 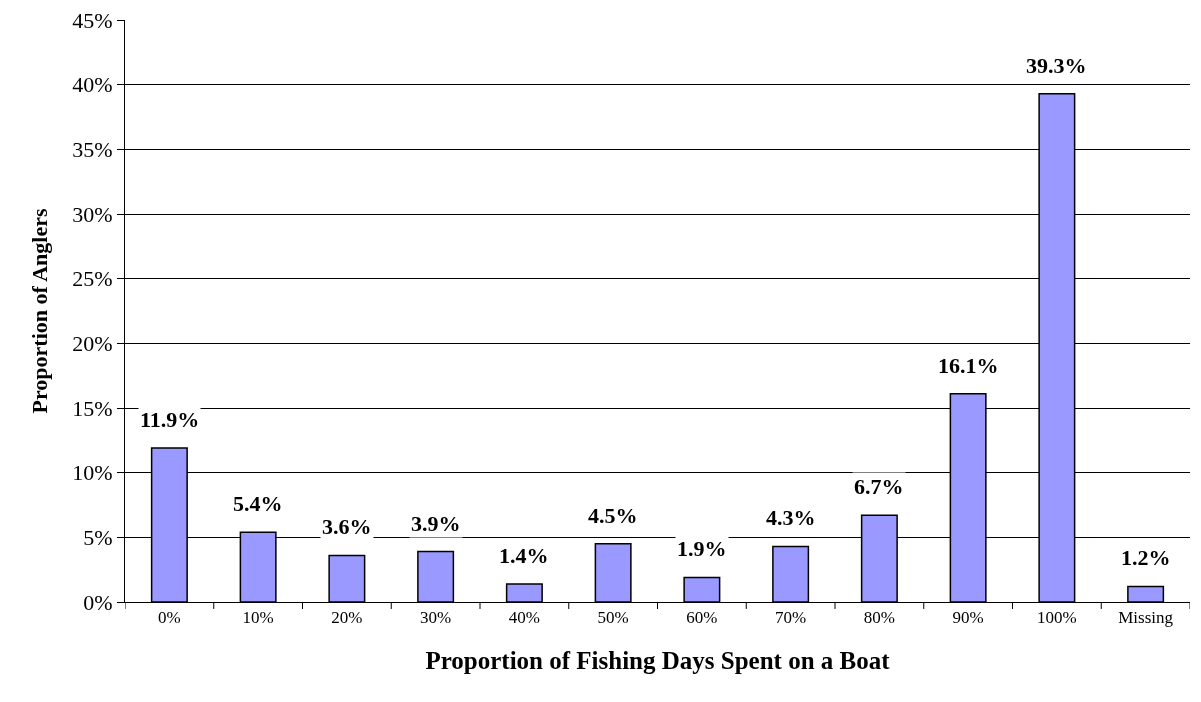 What do you see at coordinates (791, 618) in the screenshot?
I see `x-tick-label: 70%` at bounding box center [791, 618].